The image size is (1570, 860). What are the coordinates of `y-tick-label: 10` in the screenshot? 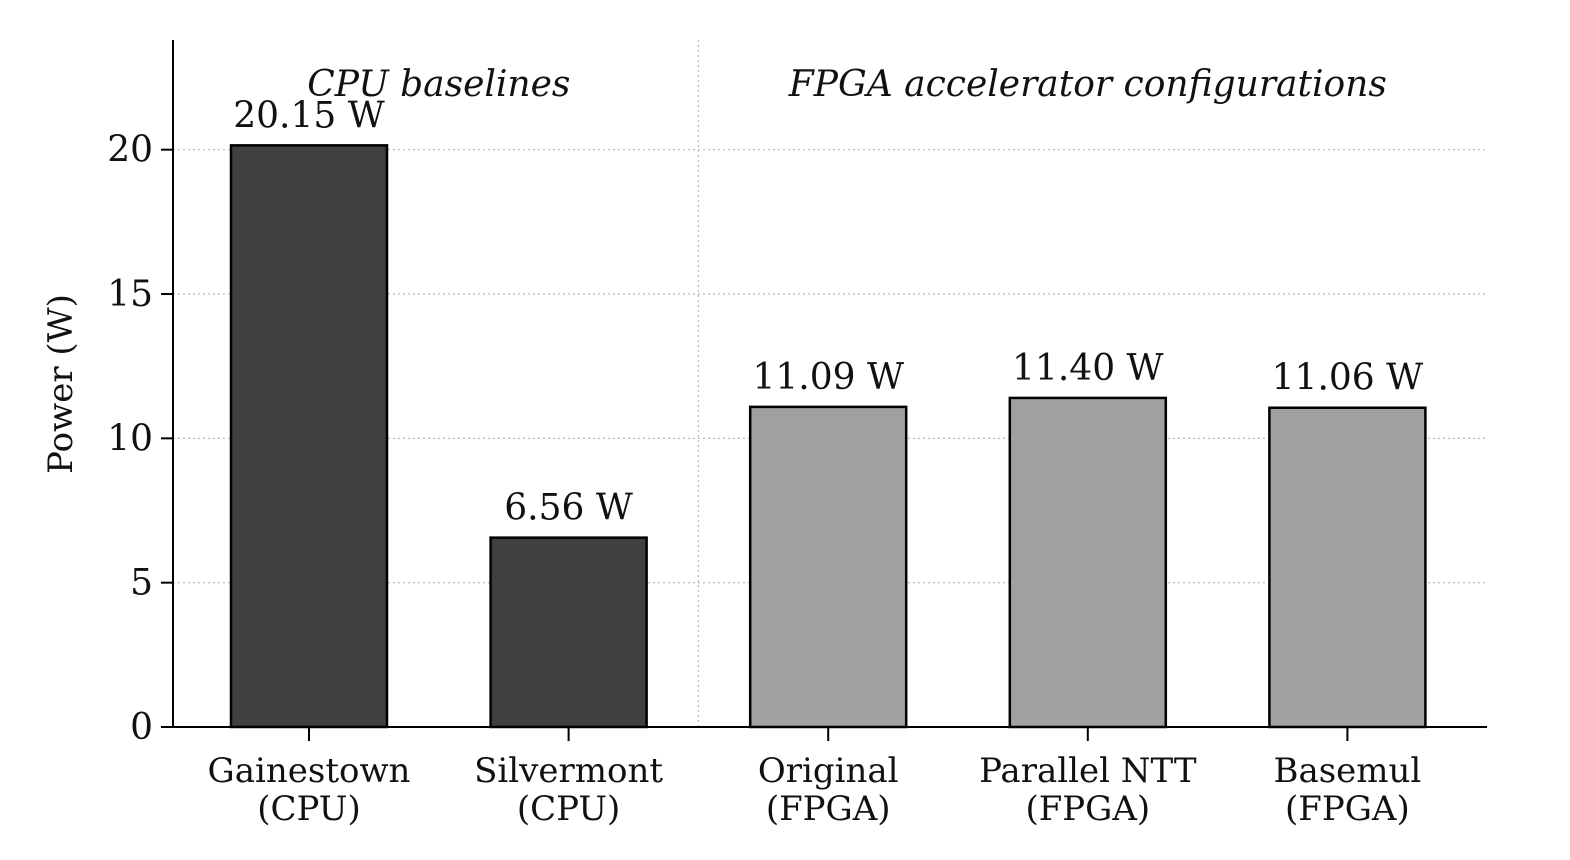 It's located at (130, 438).